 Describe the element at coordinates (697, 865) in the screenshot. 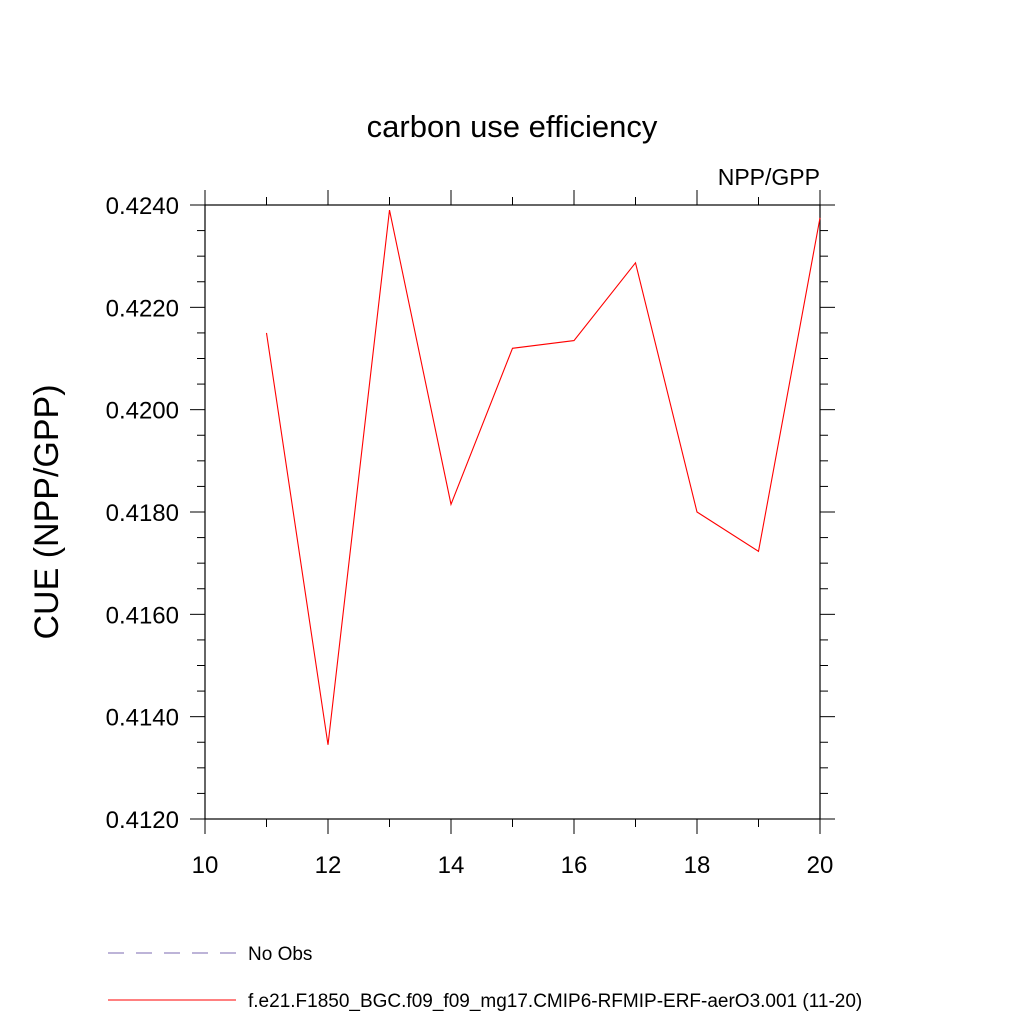

I see `x-tick-label: 18` at that location.